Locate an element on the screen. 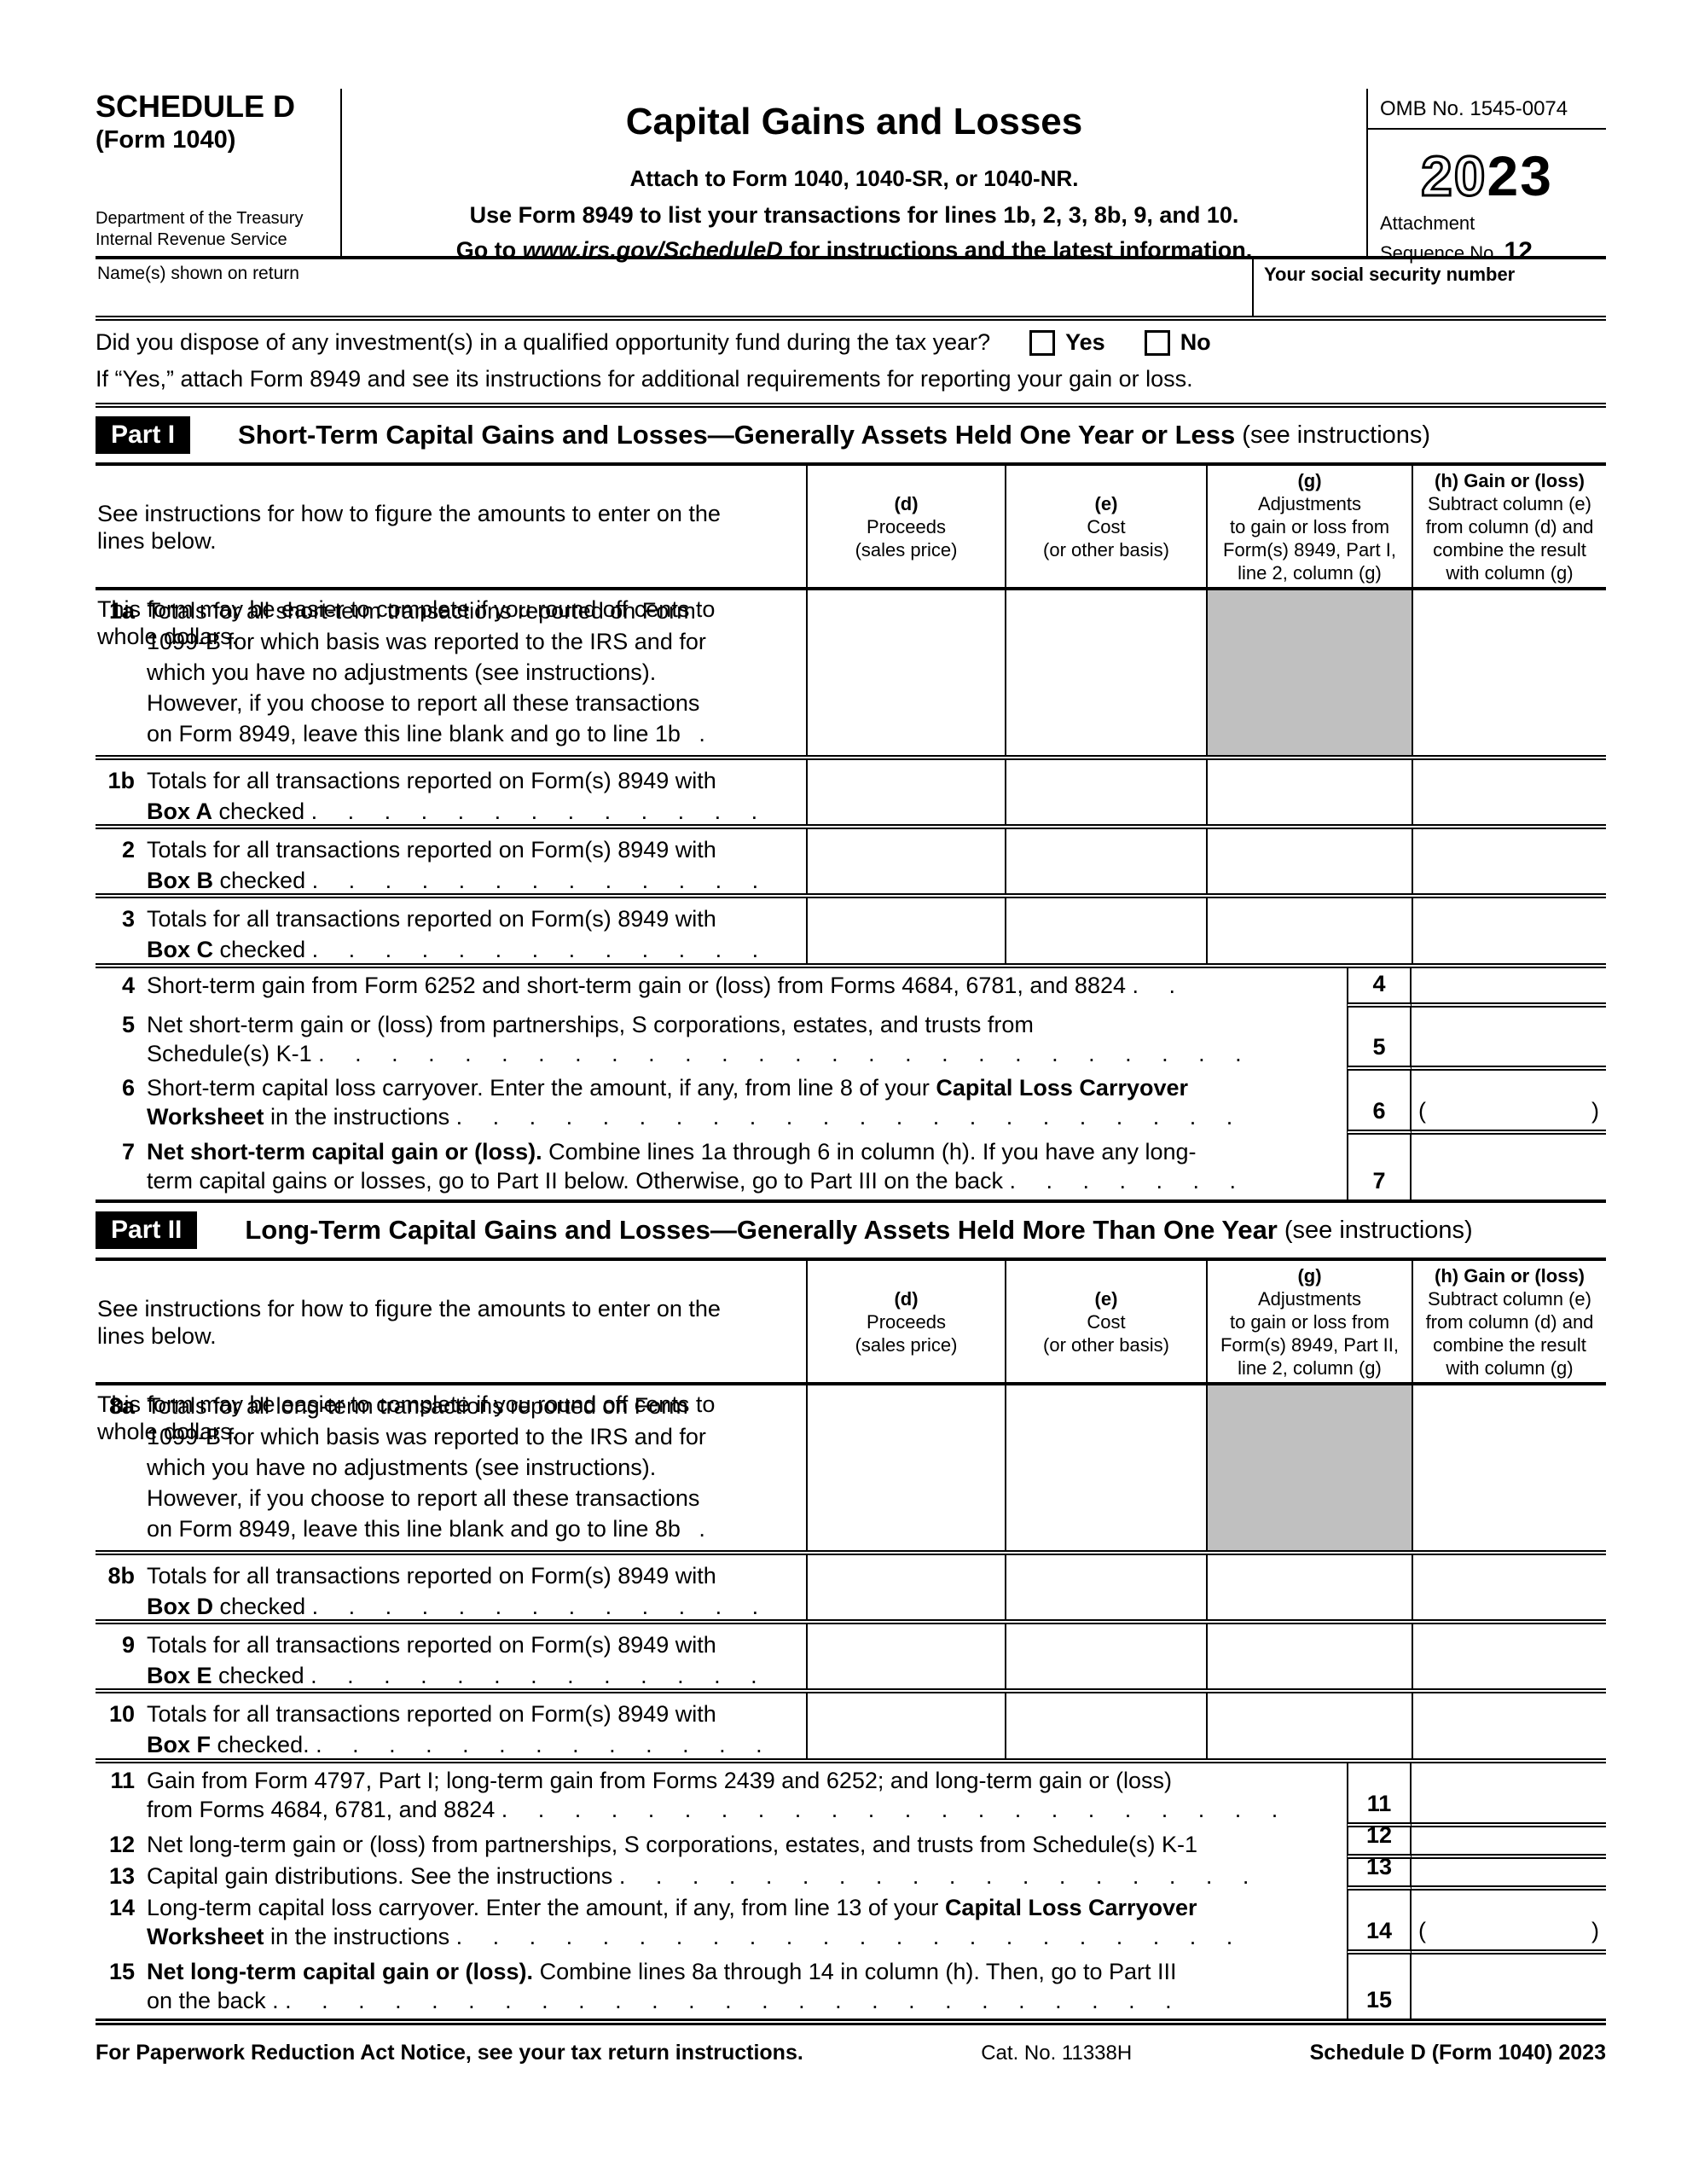 The image size is (1687, 2184). amount-cell-1b-d is located at coordinates (906, 792).